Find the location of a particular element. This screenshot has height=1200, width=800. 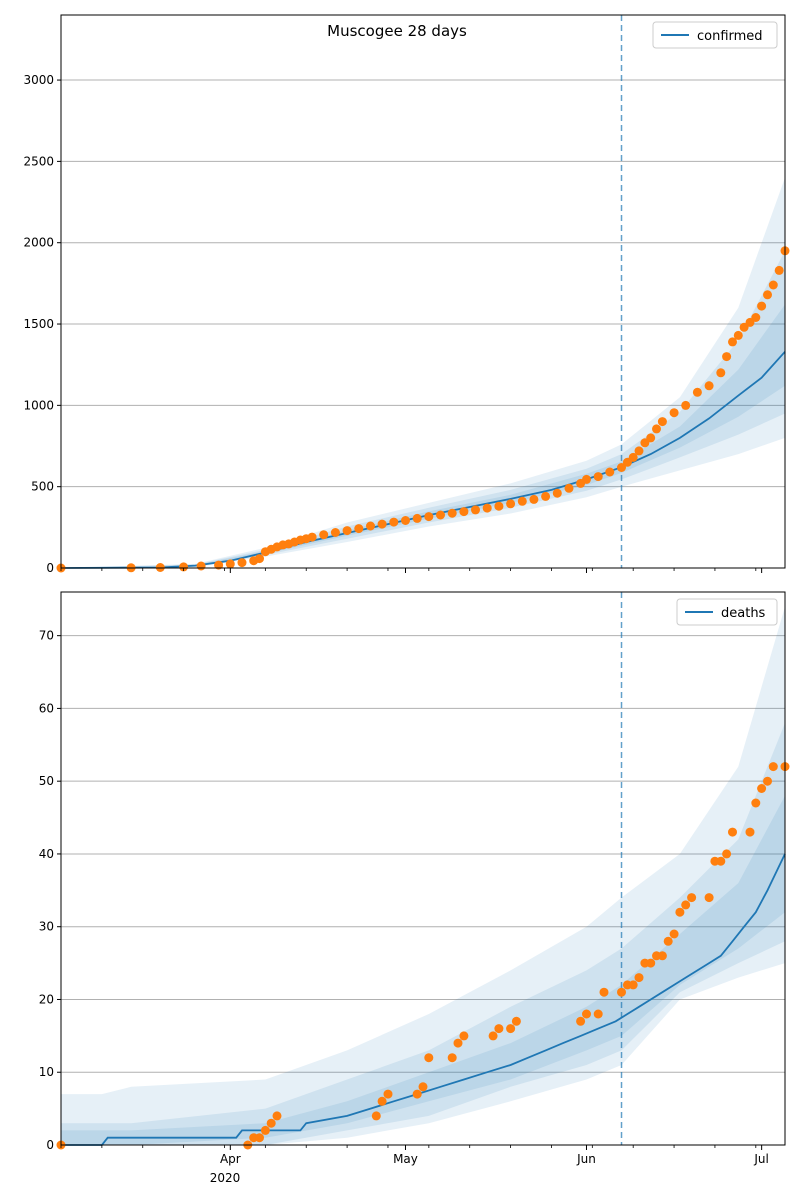

y-tick-label: 2500 is located at coordinates (38, 161).